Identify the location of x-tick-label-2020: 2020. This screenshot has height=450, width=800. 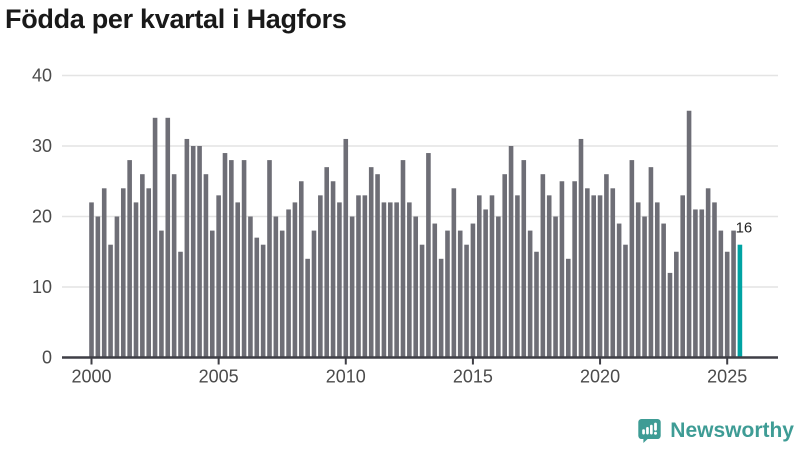
(600, 377).